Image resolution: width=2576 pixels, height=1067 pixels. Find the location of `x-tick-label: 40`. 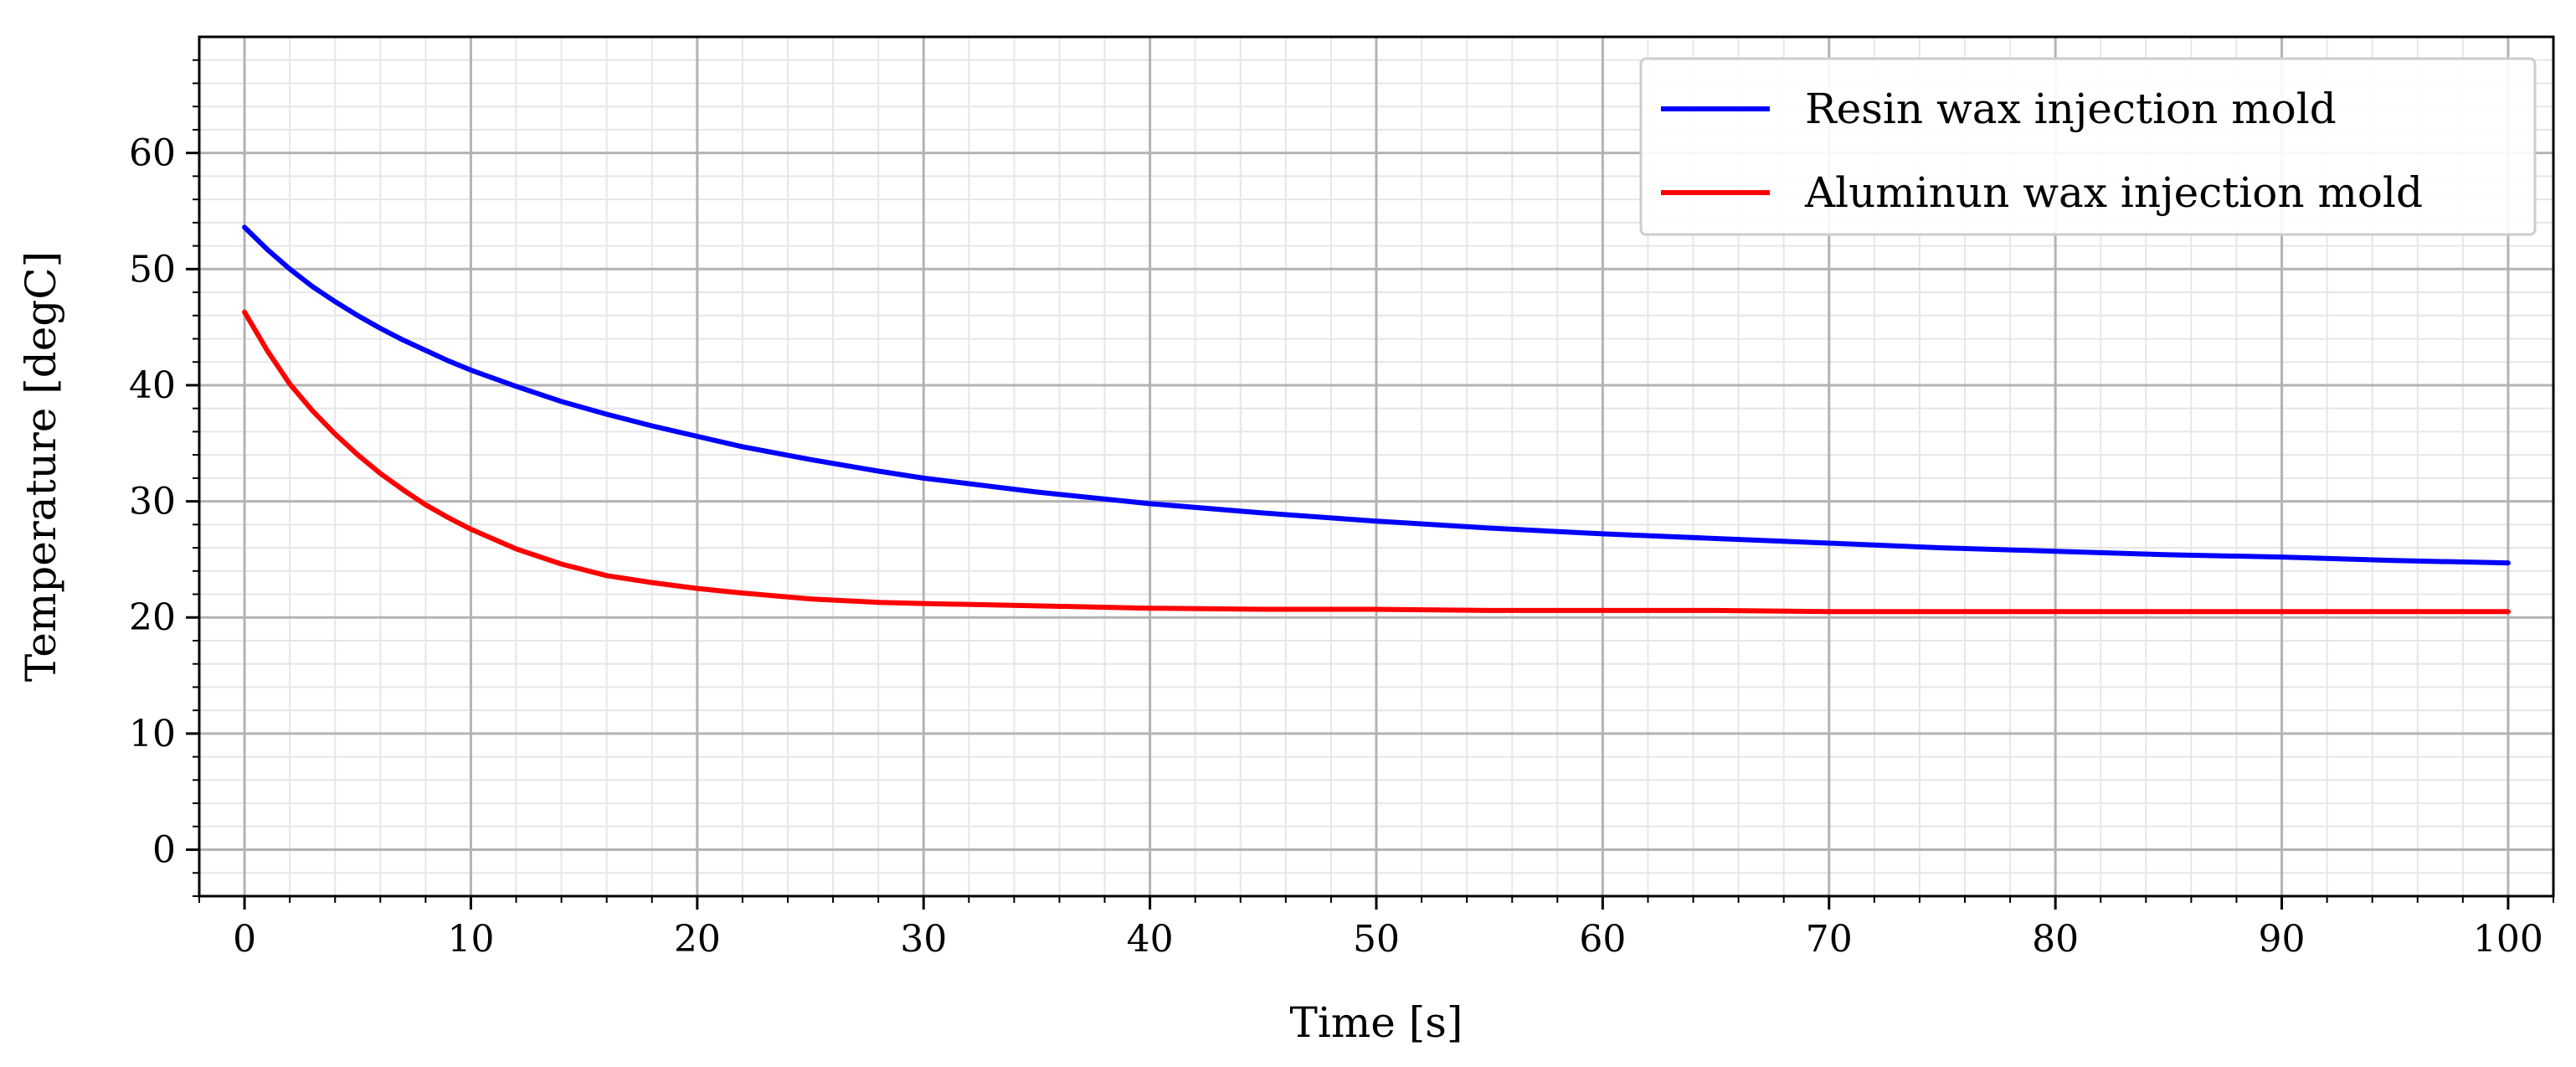

x-tick-label: 40 is located at coordinates (1151, 939).